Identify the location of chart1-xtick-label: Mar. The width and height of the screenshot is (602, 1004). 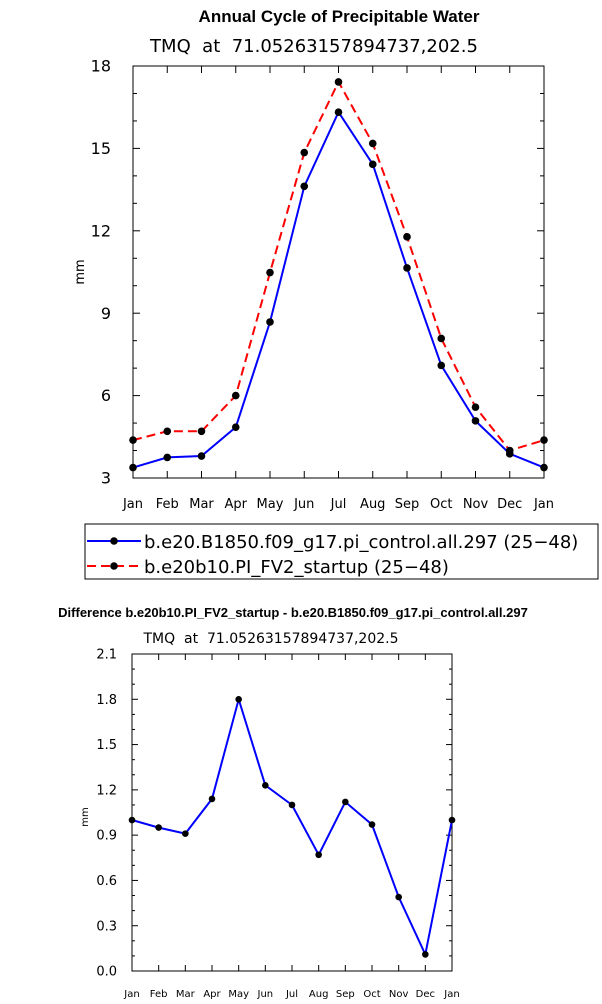
(201, 504).